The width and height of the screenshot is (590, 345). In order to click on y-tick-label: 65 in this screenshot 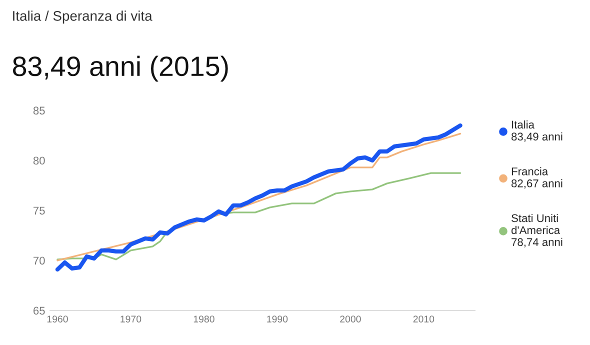, I will do `click(39, 310)`.